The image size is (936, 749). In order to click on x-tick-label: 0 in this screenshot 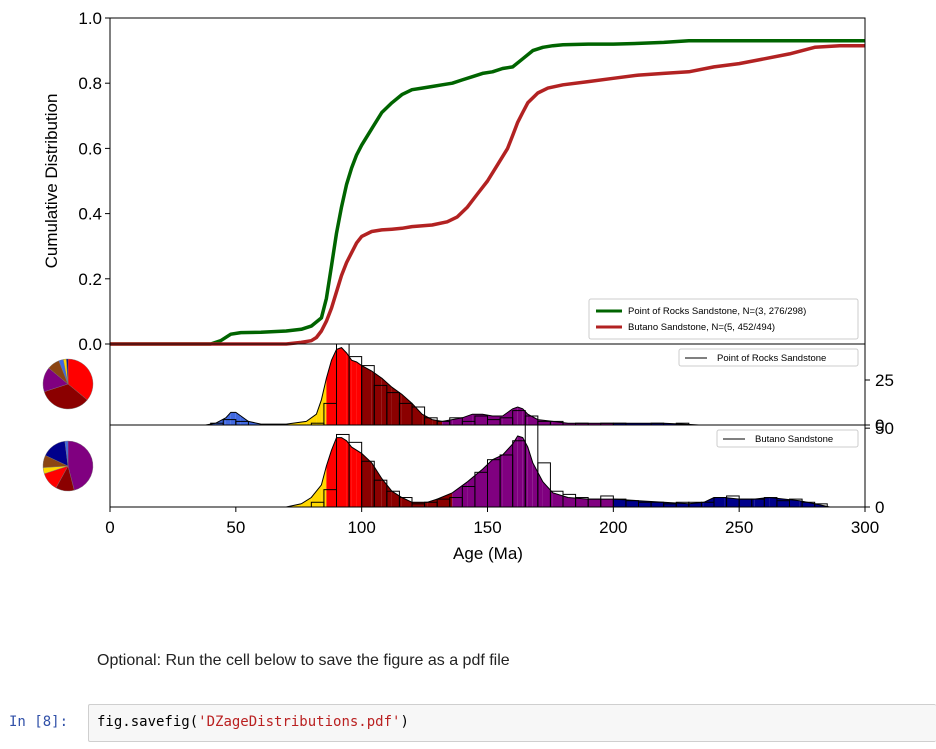, I will do `click(109, 527)`.